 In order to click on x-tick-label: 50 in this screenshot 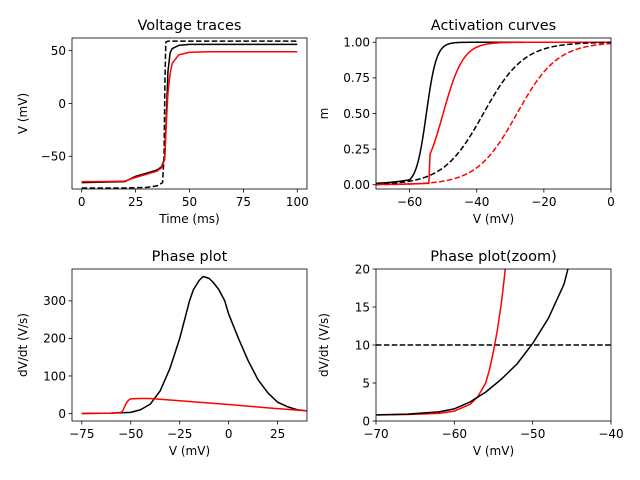, I will do `click(189, 202)`.